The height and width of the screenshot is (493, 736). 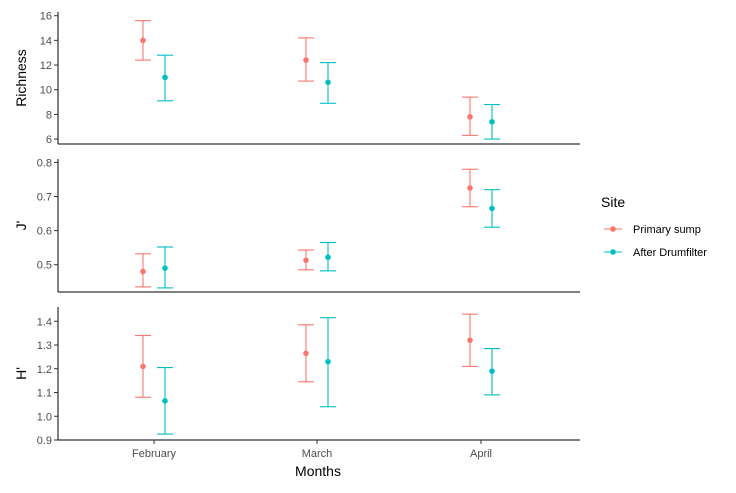 What do you see at coordinates (44, 370) in the screenshot?
I see `y-tick-label: 1.2` at bounding box center [44, 370].